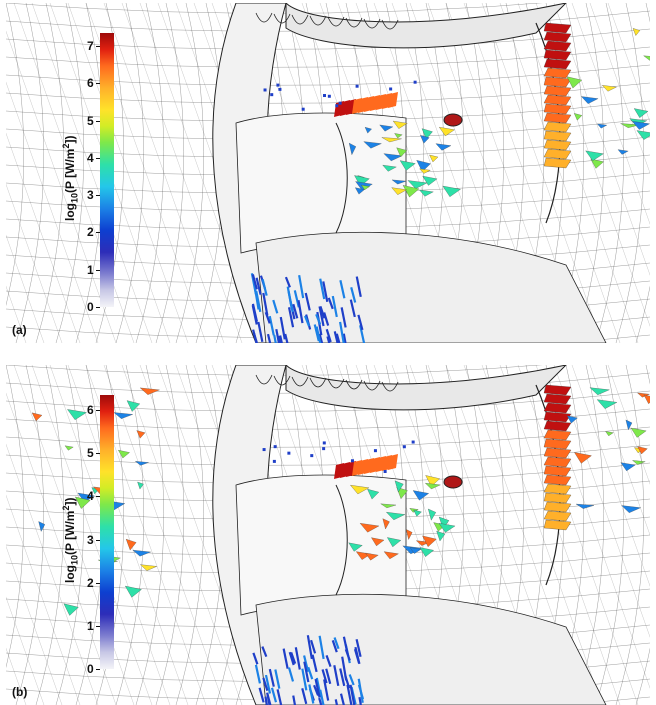 The image size is (656, 705). I want to click on colorbar-b: 0 1 2 3 4 5 6, so click(100, 535).